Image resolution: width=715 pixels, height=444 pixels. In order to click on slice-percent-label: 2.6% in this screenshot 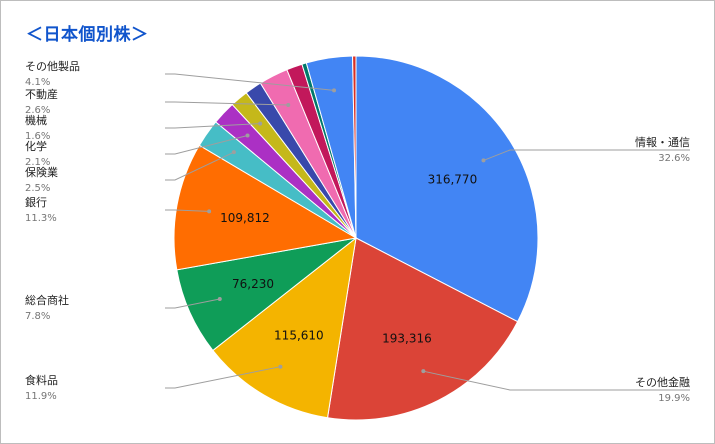, I will do `click(37, 110)`.